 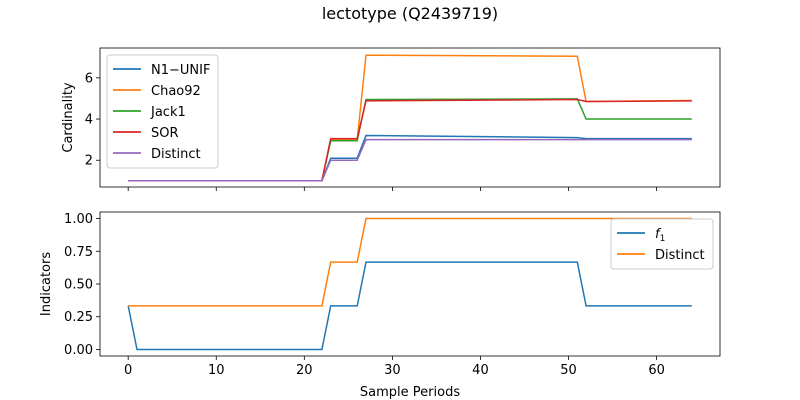 I want to click on legend-label: N1−UNIF, so click(x=180, y=70).